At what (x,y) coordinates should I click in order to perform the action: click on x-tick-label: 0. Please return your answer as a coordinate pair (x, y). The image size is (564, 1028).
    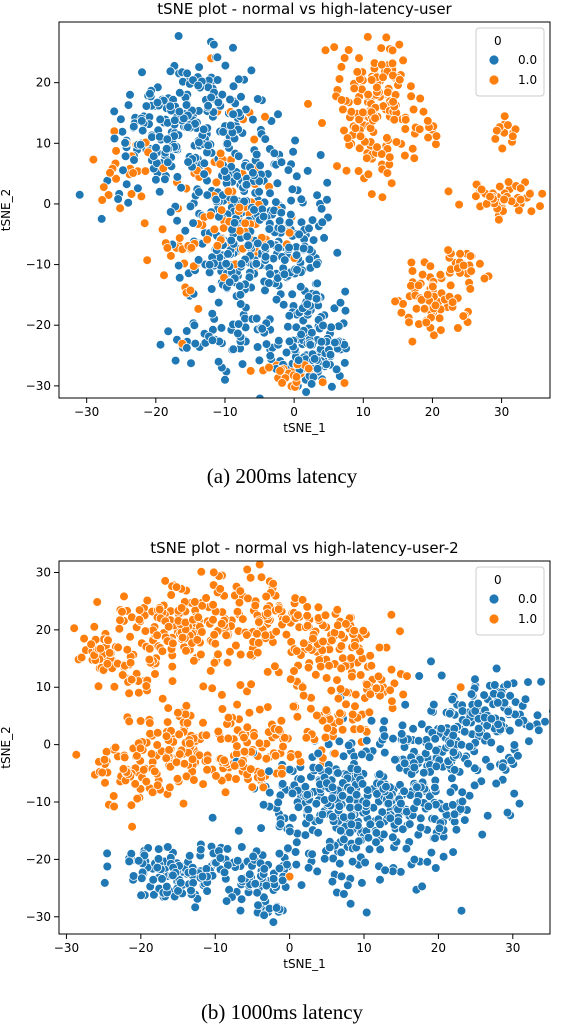
    Looking at the image, I should click on (294, 412).